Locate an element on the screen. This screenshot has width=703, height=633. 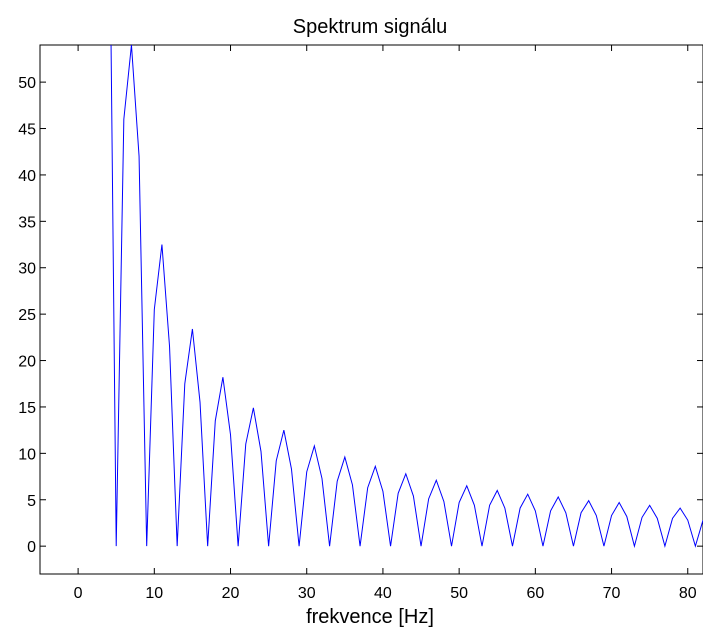
x-tick-label: 10 is located at coordinates (154, 593).